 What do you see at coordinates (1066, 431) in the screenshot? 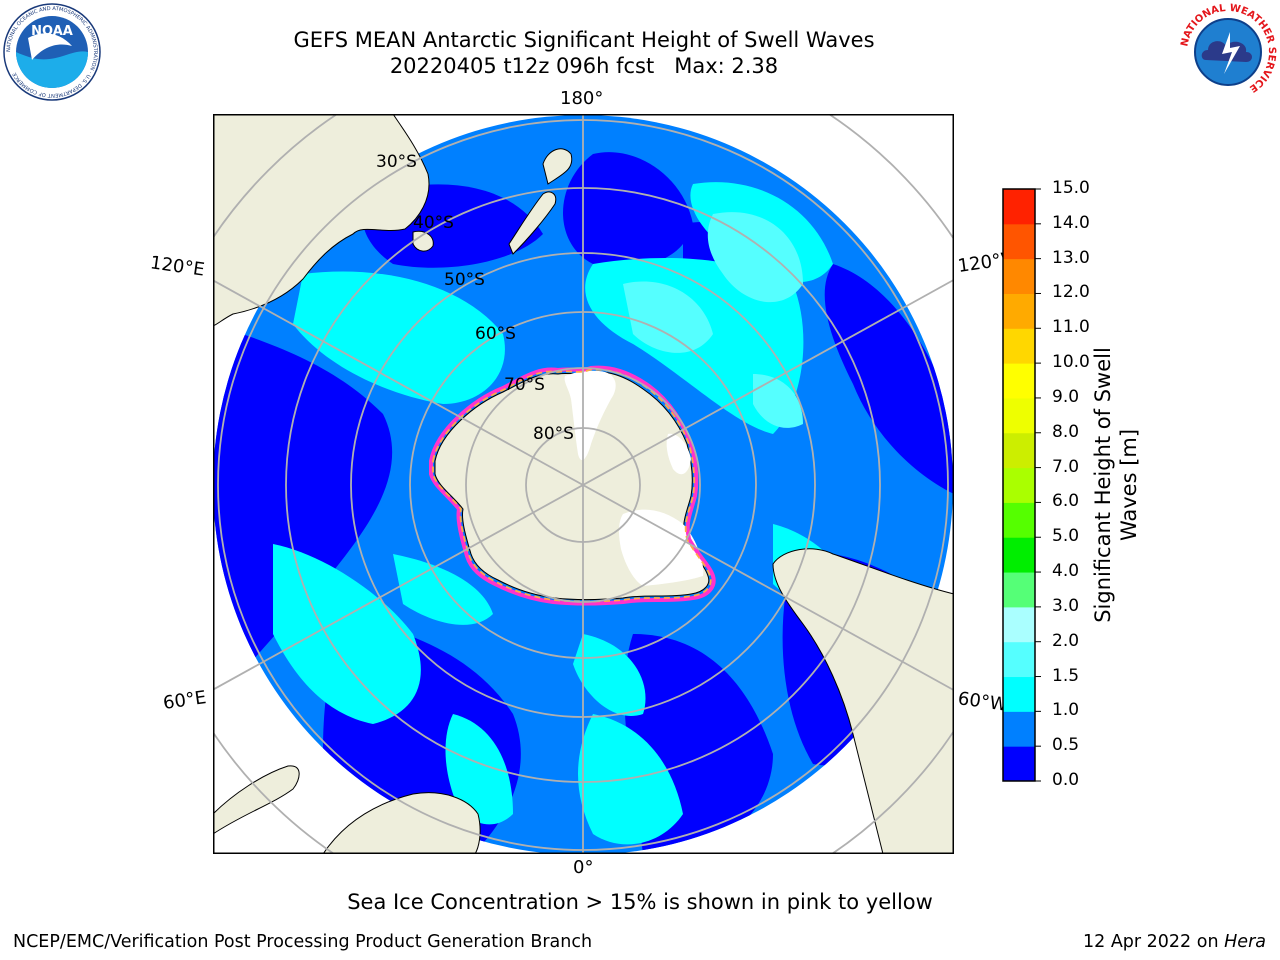
I see `colorbar-tick-label: 8.0` at bounding box center [1066, 431].